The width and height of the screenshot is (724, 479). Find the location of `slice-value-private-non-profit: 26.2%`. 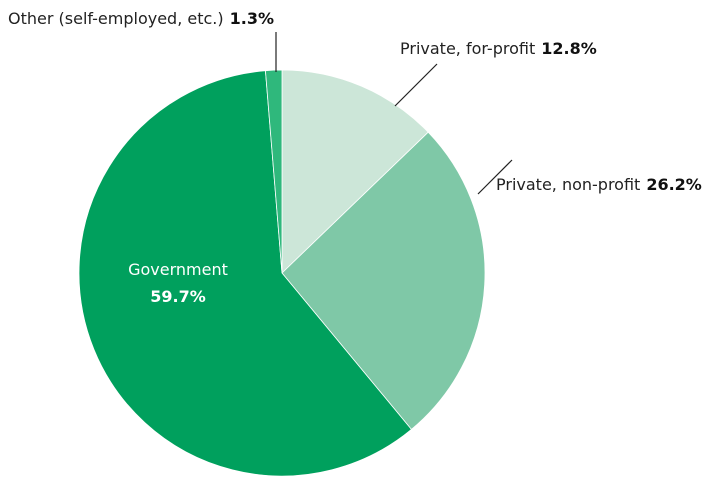

slice-value-private-non-profit: 26.2% is located at coordinates (674, 184).